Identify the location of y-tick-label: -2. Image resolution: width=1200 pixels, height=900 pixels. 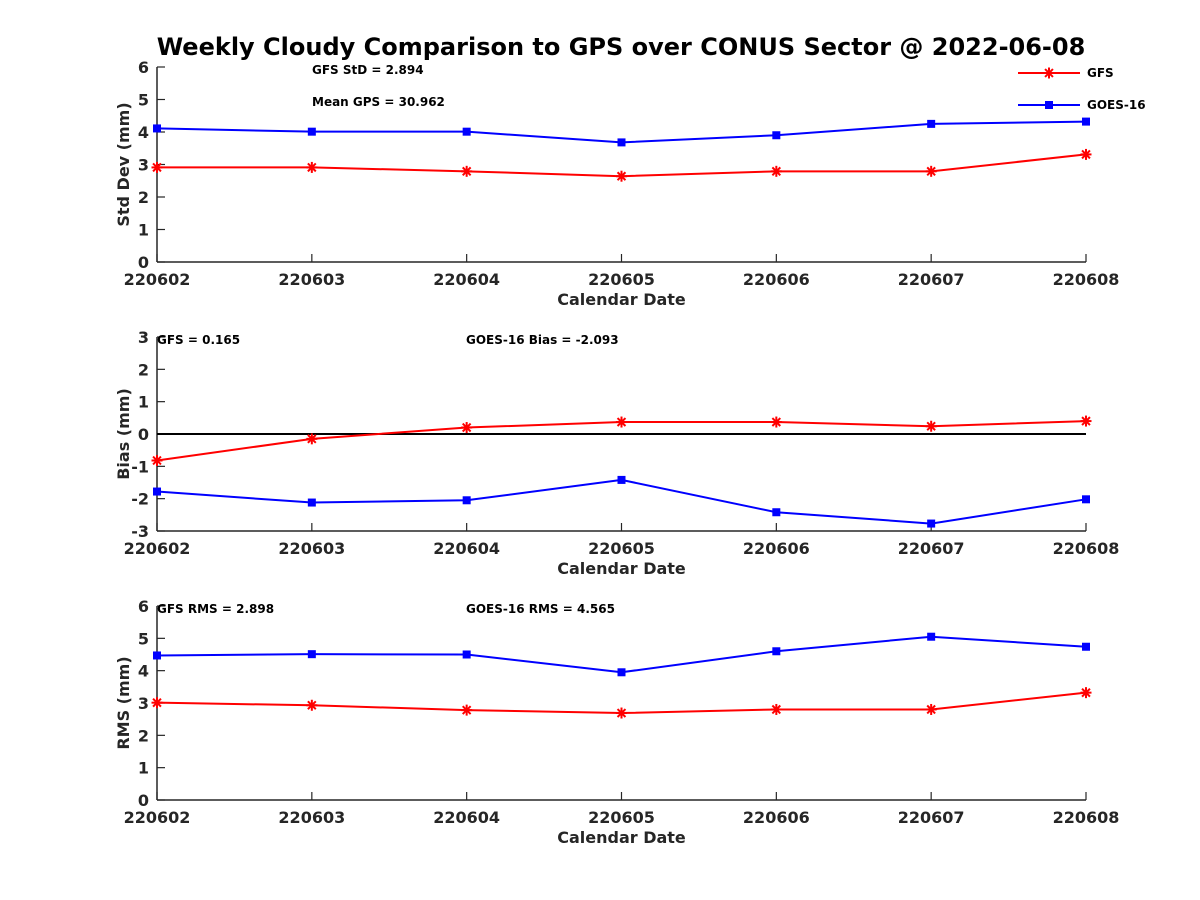
(140, 499).